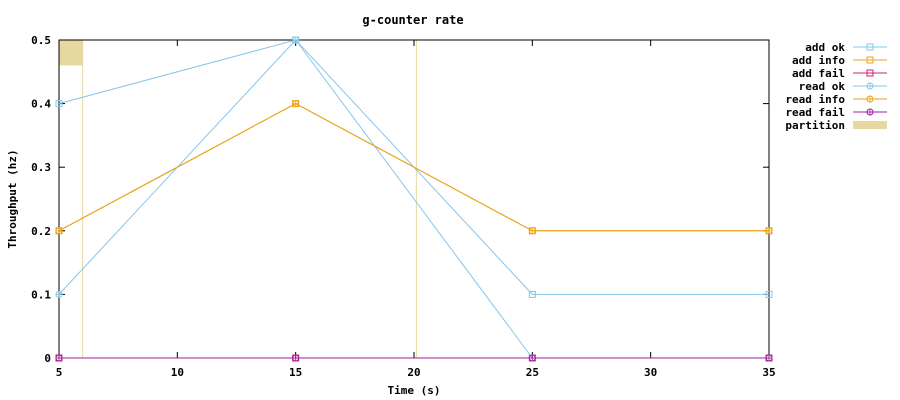 This screenshot has height=400, width=900. I want to click on legend-entry-read-info: read info, so click(836, 99).